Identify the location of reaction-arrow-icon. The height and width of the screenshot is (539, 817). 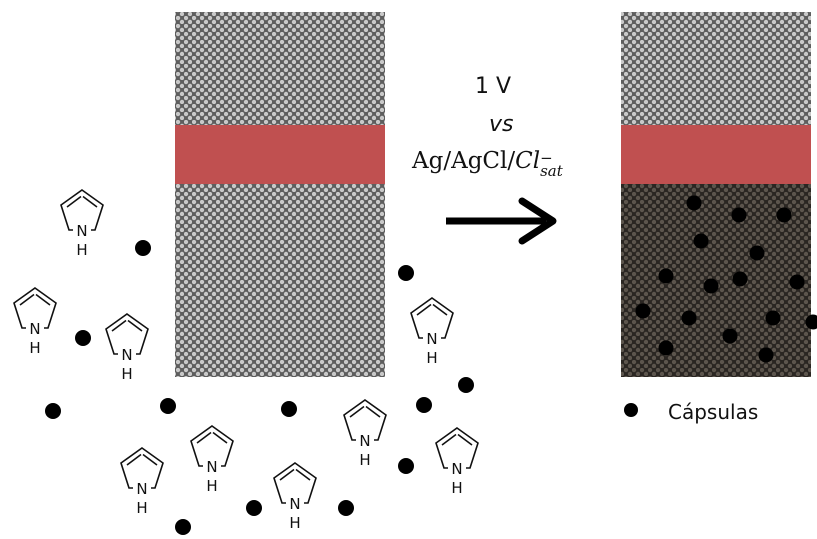
(501, 221).